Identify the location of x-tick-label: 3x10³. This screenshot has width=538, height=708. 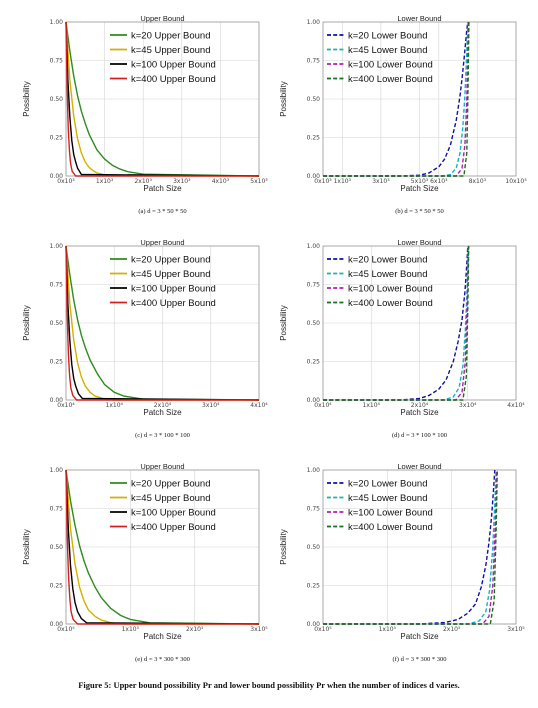
(182, 181).